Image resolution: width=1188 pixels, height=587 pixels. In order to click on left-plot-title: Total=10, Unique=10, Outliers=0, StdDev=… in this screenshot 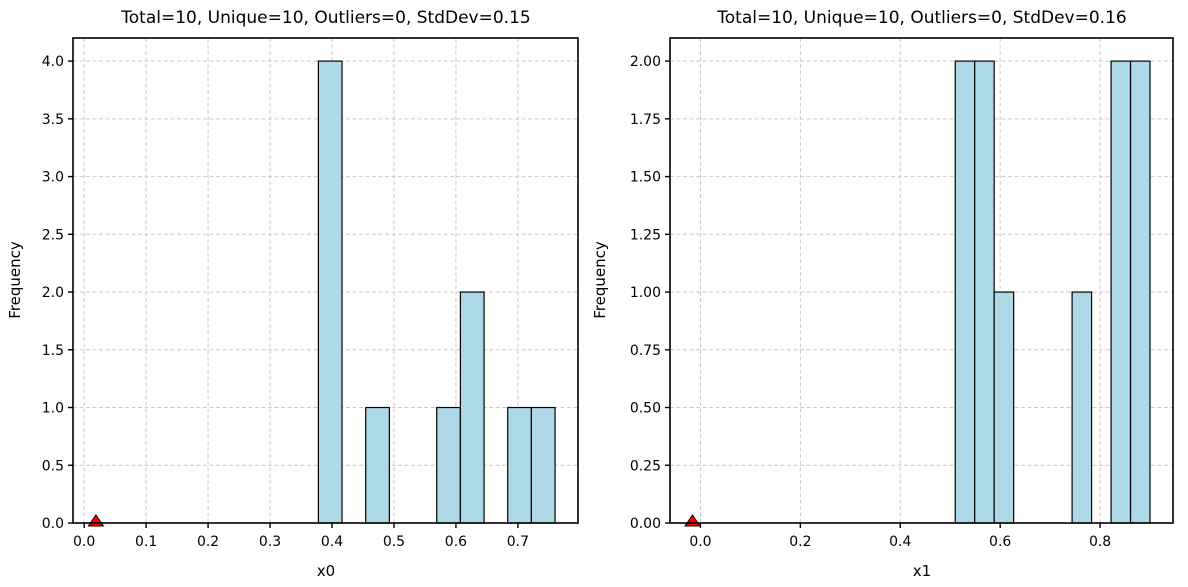, I will do `click(325, 18)`.